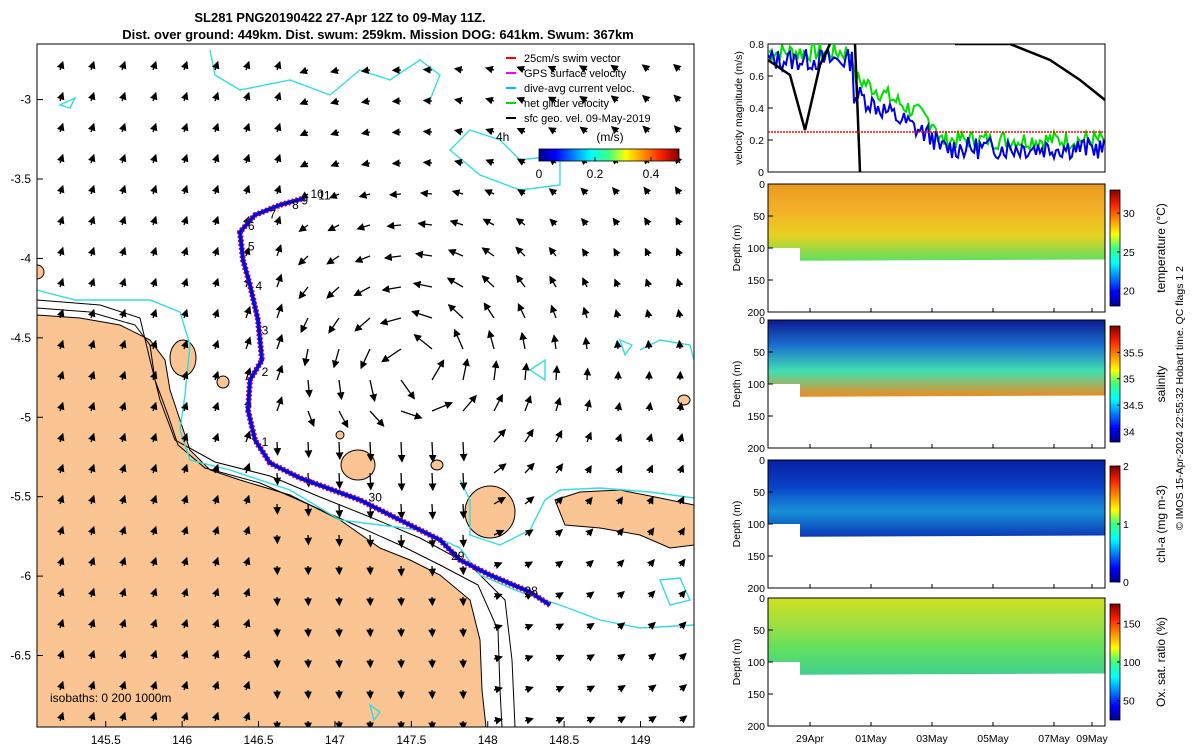 The image size is (1200, 750). What do you see at coordinates (756, 45) in the screenshot?
I see `velocity-y-tick-label: 0.8` at bounding box center [756, 45].